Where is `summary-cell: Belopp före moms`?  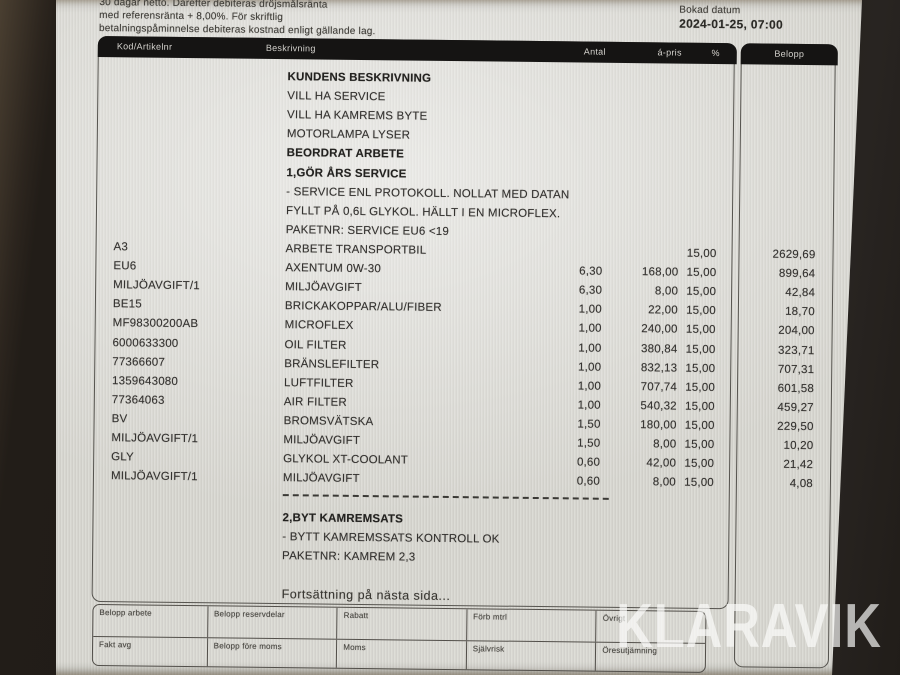 summary-cell: Belopp före moms is located at coordinates (271, 654).